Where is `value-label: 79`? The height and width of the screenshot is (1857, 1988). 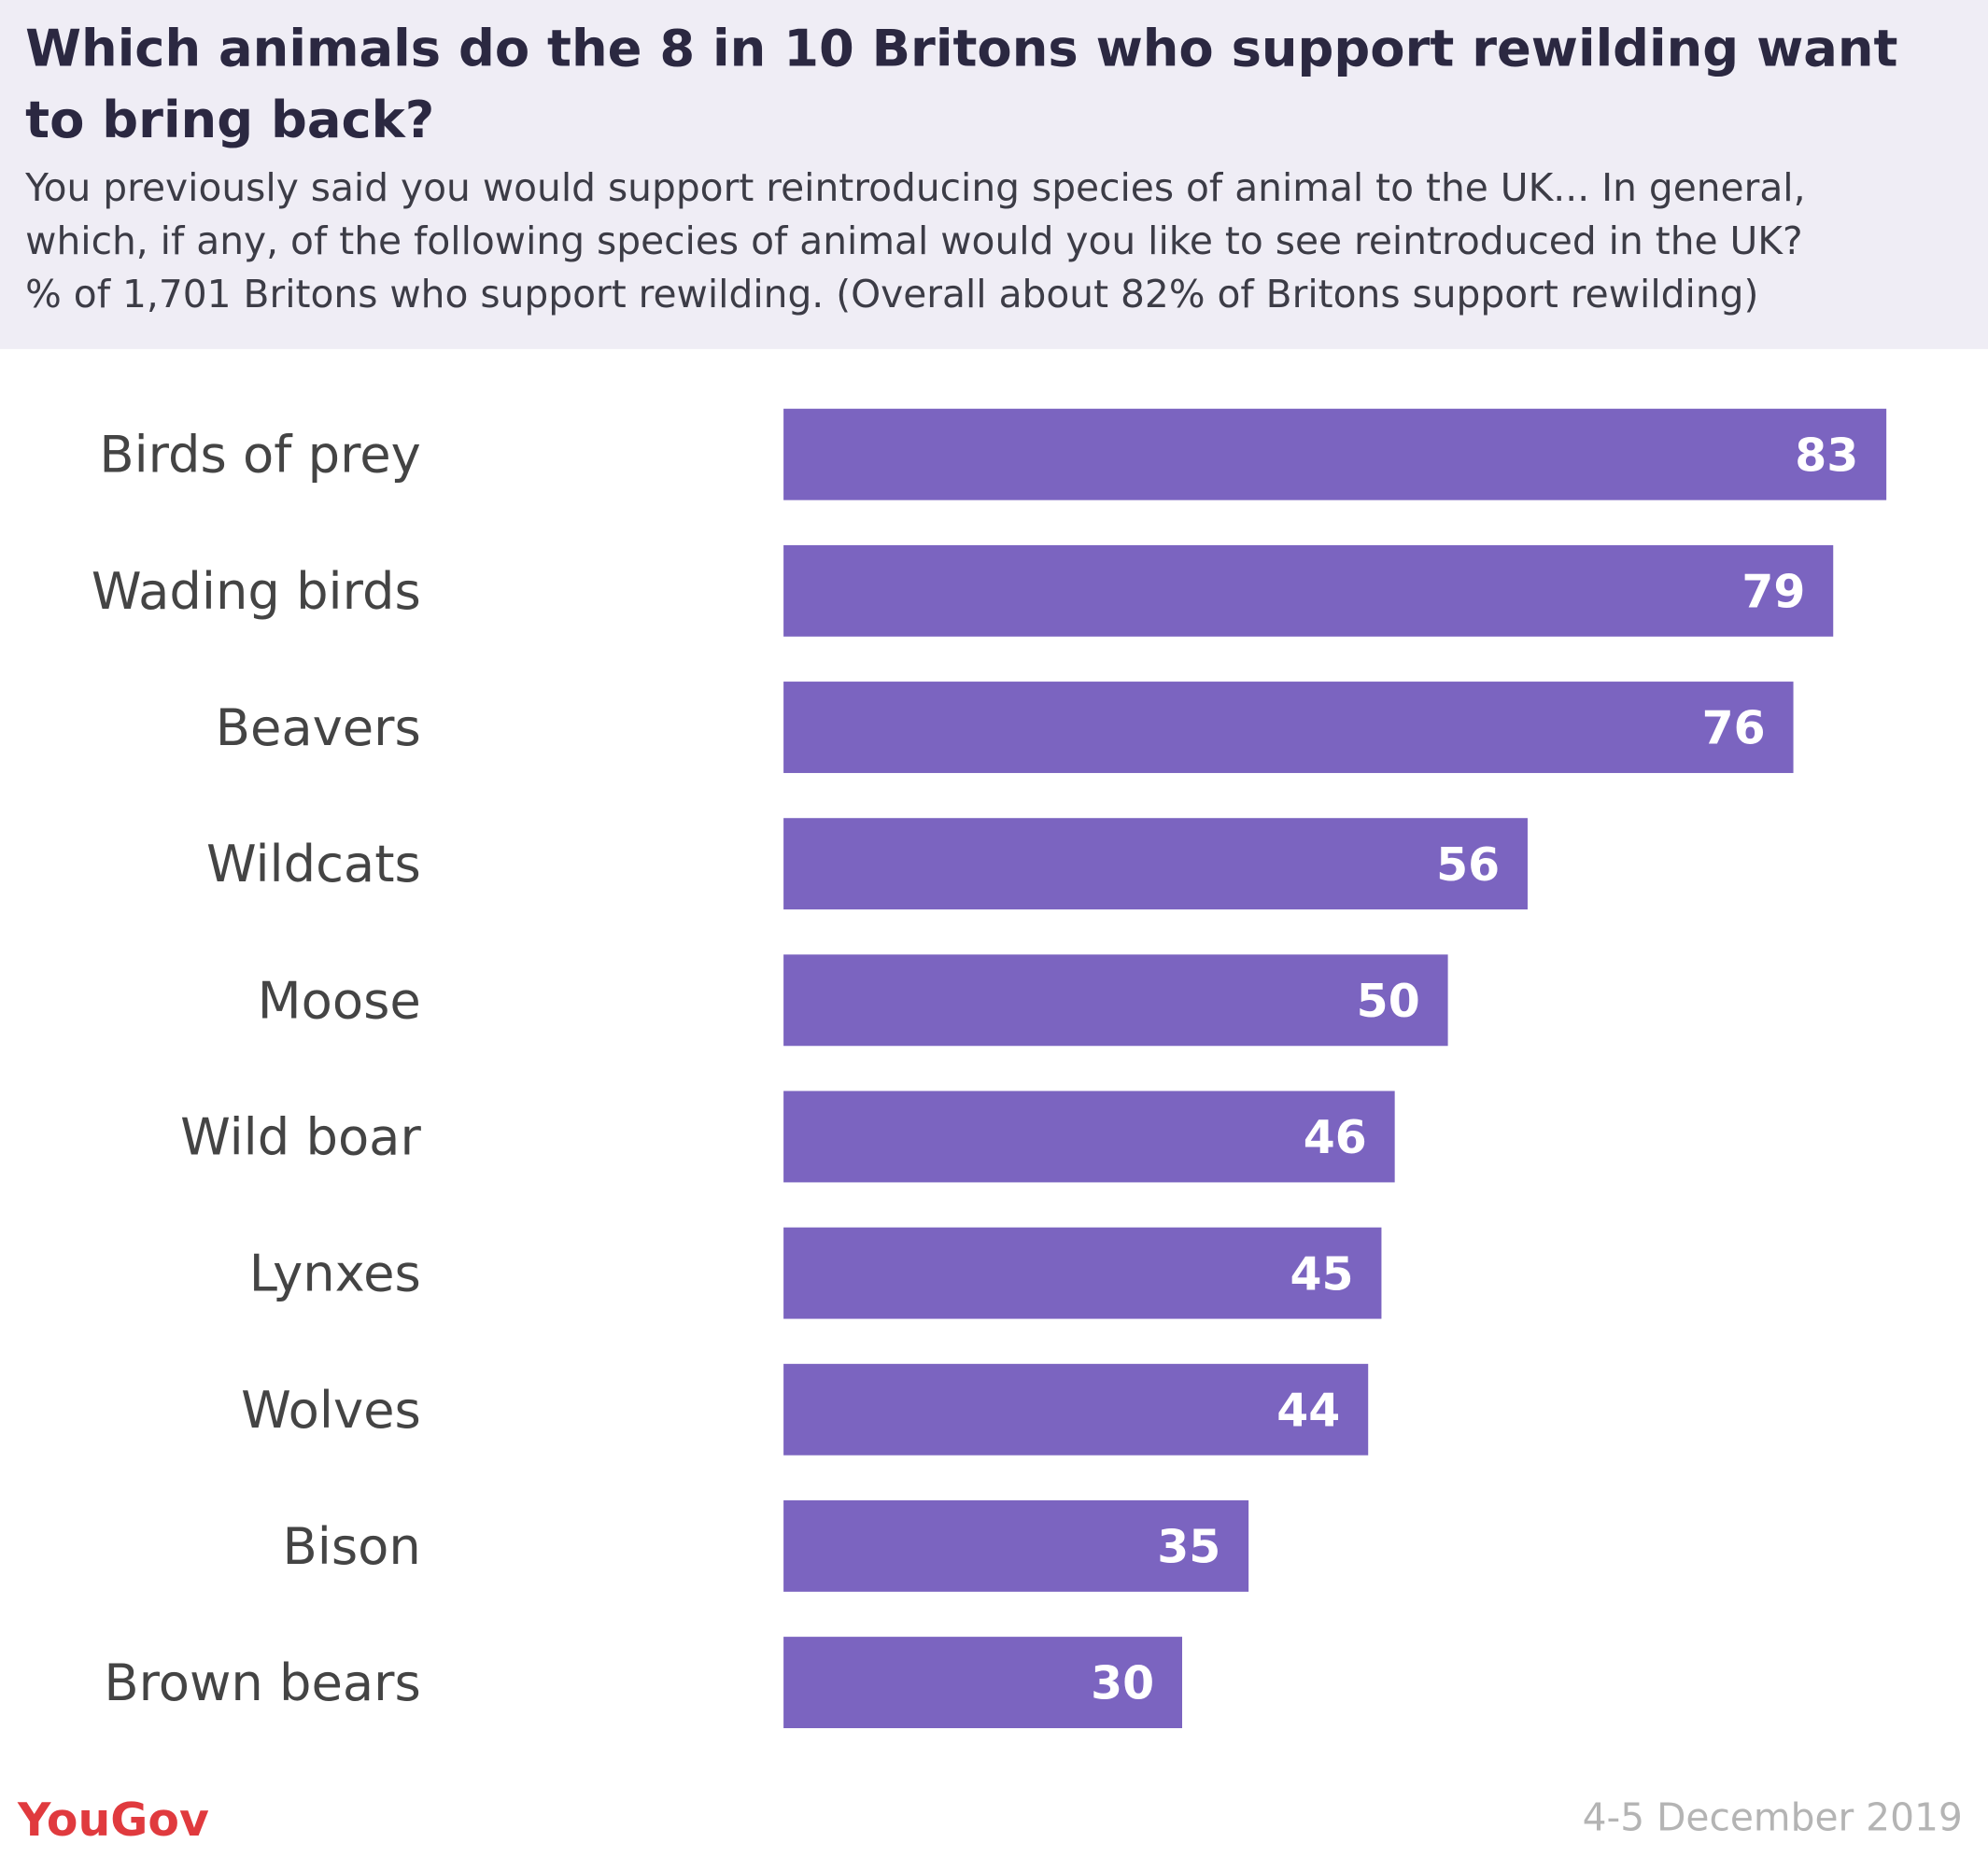
value-label: 79 is located at coordinates (1773, 592).